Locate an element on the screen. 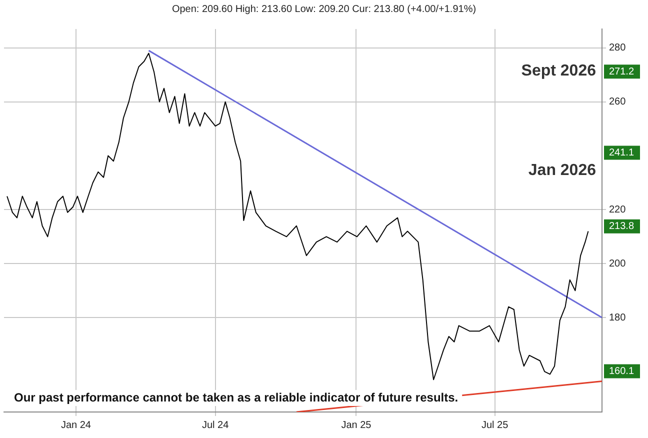 This screenshot has width=648, height=438. y-tick-label: 220 is located at coordinates (617, 210).